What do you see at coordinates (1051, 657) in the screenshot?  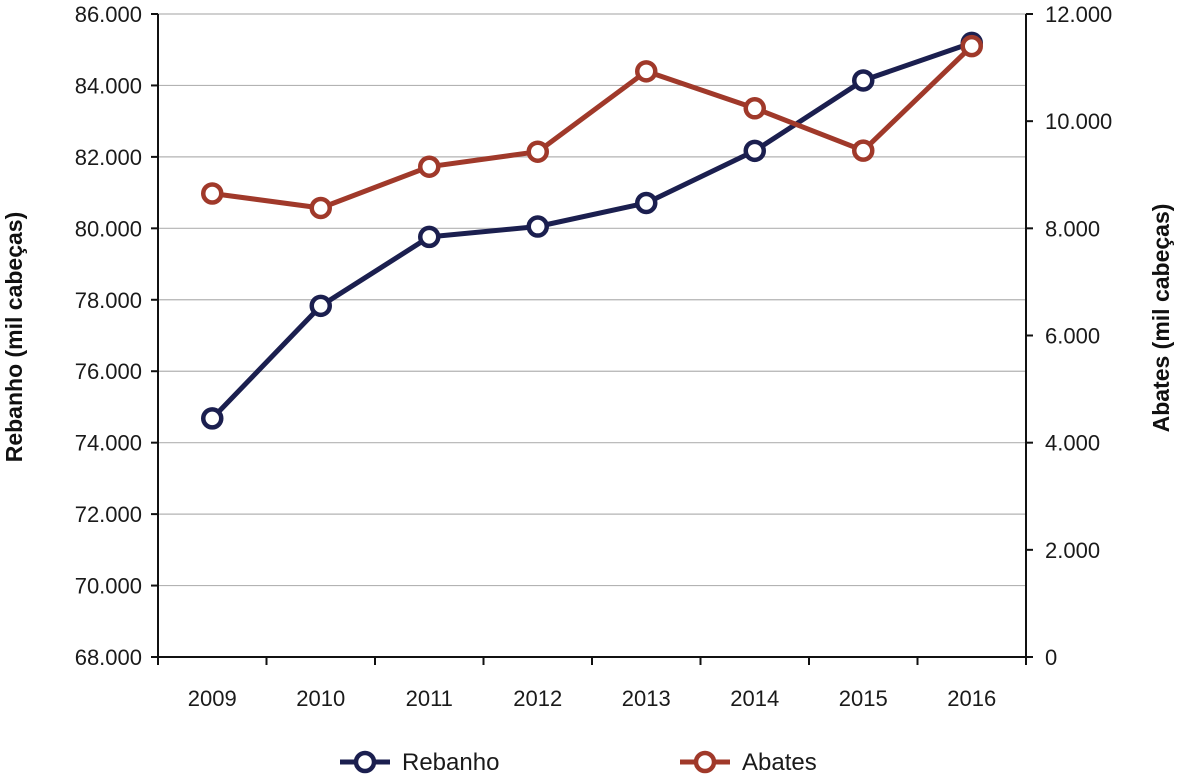 I see `right-tick-label: 0` at bounding box center [1051, 657].